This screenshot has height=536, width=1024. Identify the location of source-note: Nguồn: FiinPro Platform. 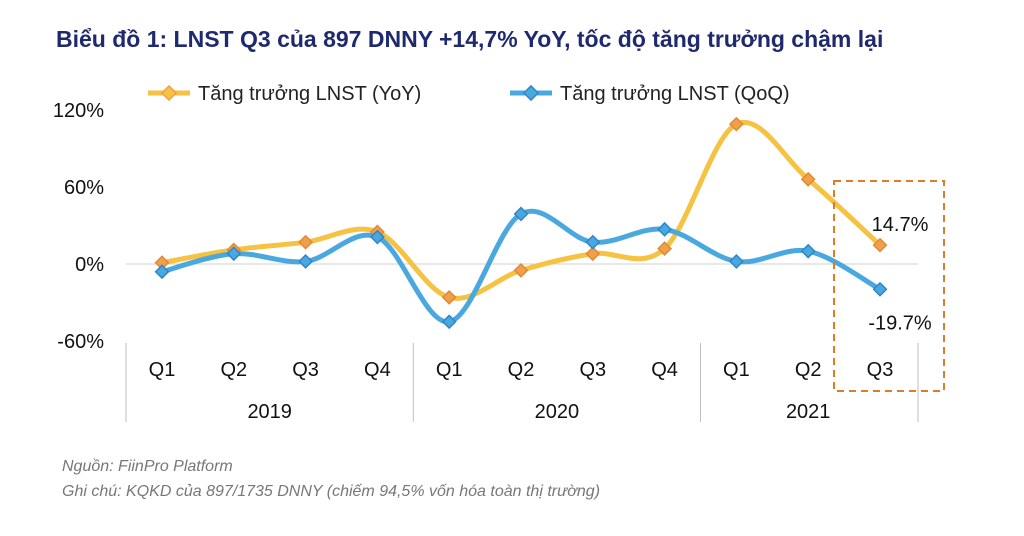
(147, 466).